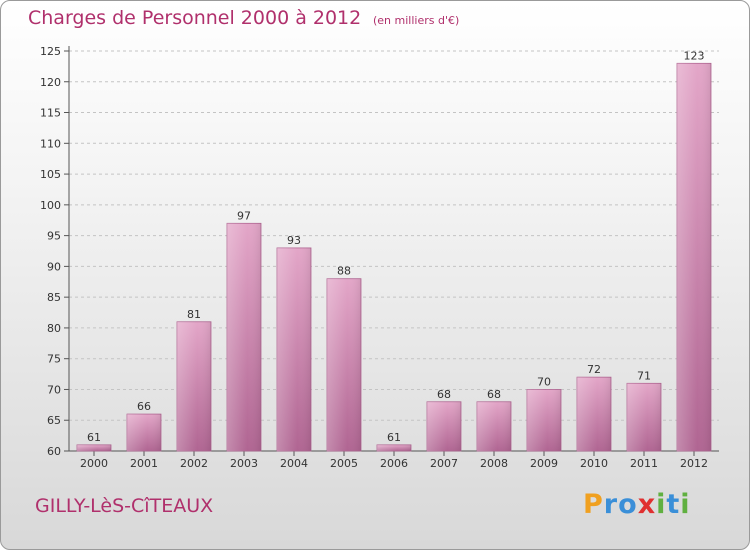  What do you see at coordinates (294, 240) in the screenshot?
I see `value-label-2004: 93` at bounding box center [294, 240].